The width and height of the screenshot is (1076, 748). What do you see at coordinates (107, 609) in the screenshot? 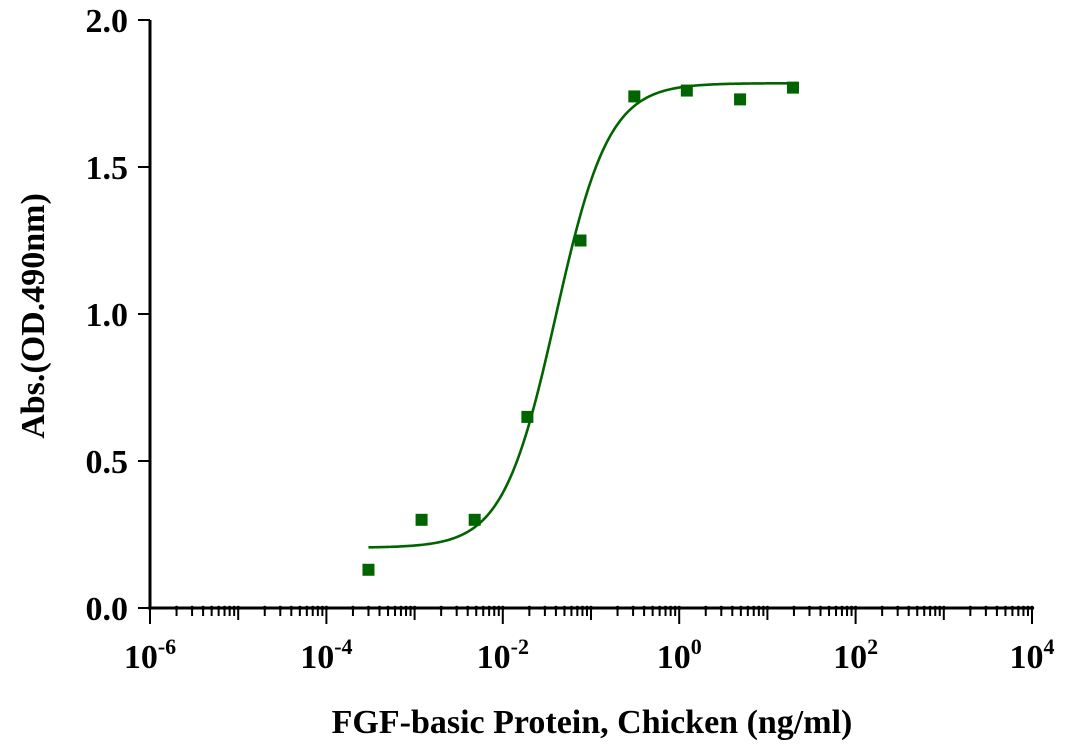
I see `y-tick-label: 0.0` at bounding box center [107, 609].